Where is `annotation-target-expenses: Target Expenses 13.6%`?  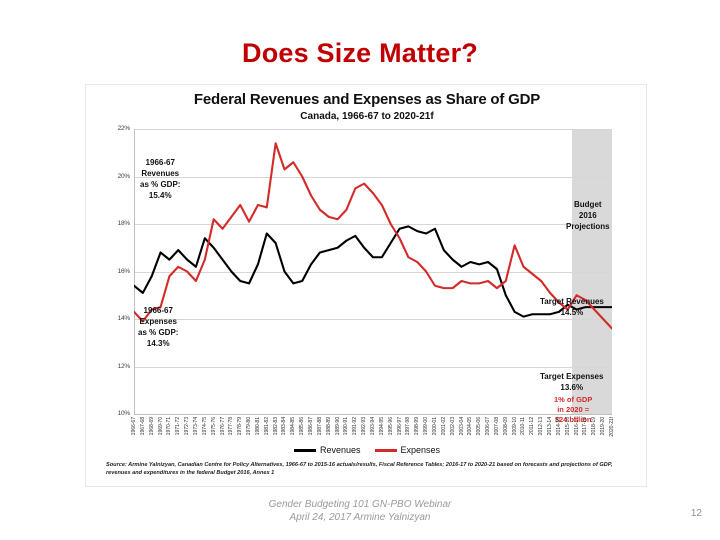
annotation-target-expenses: Target Expenses 13.6% is located at coordinates (571, 382).